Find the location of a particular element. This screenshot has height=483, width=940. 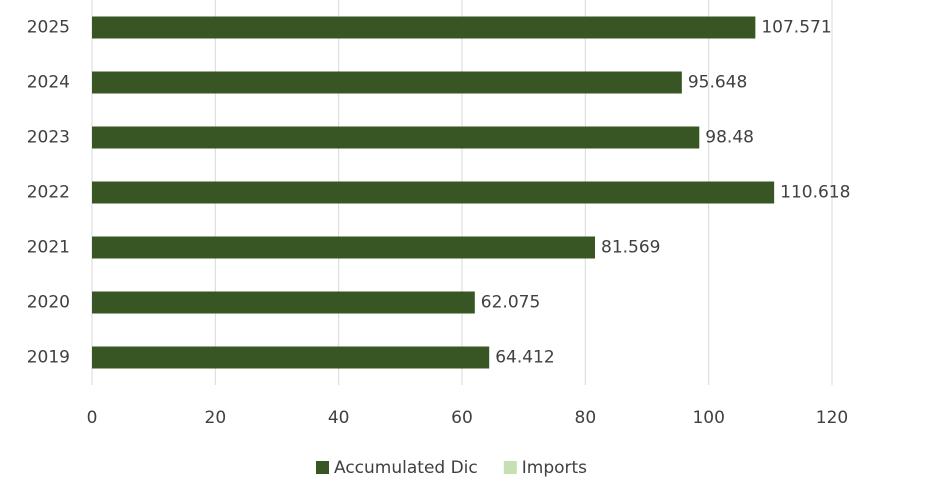

x-tick-label: 120 is located at coordinates (832, 418).